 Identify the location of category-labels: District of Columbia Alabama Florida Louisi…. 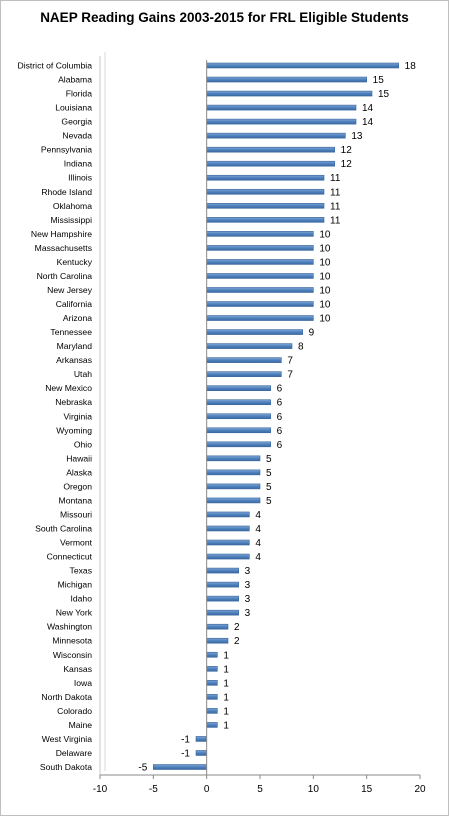
(55, 417).